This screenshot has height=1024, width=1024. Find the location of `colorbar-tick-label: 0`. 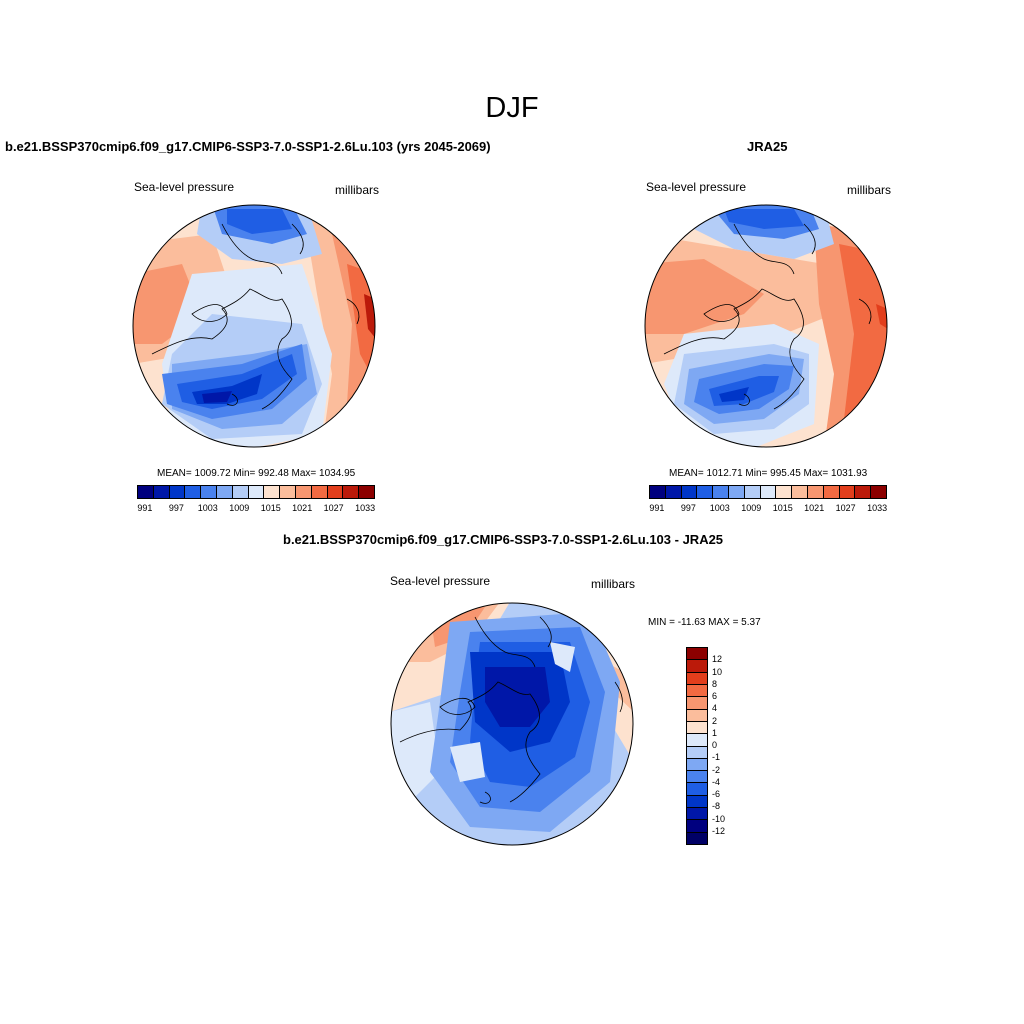

colorbar-tick-label: 0 is located at coordinates (715, 745).